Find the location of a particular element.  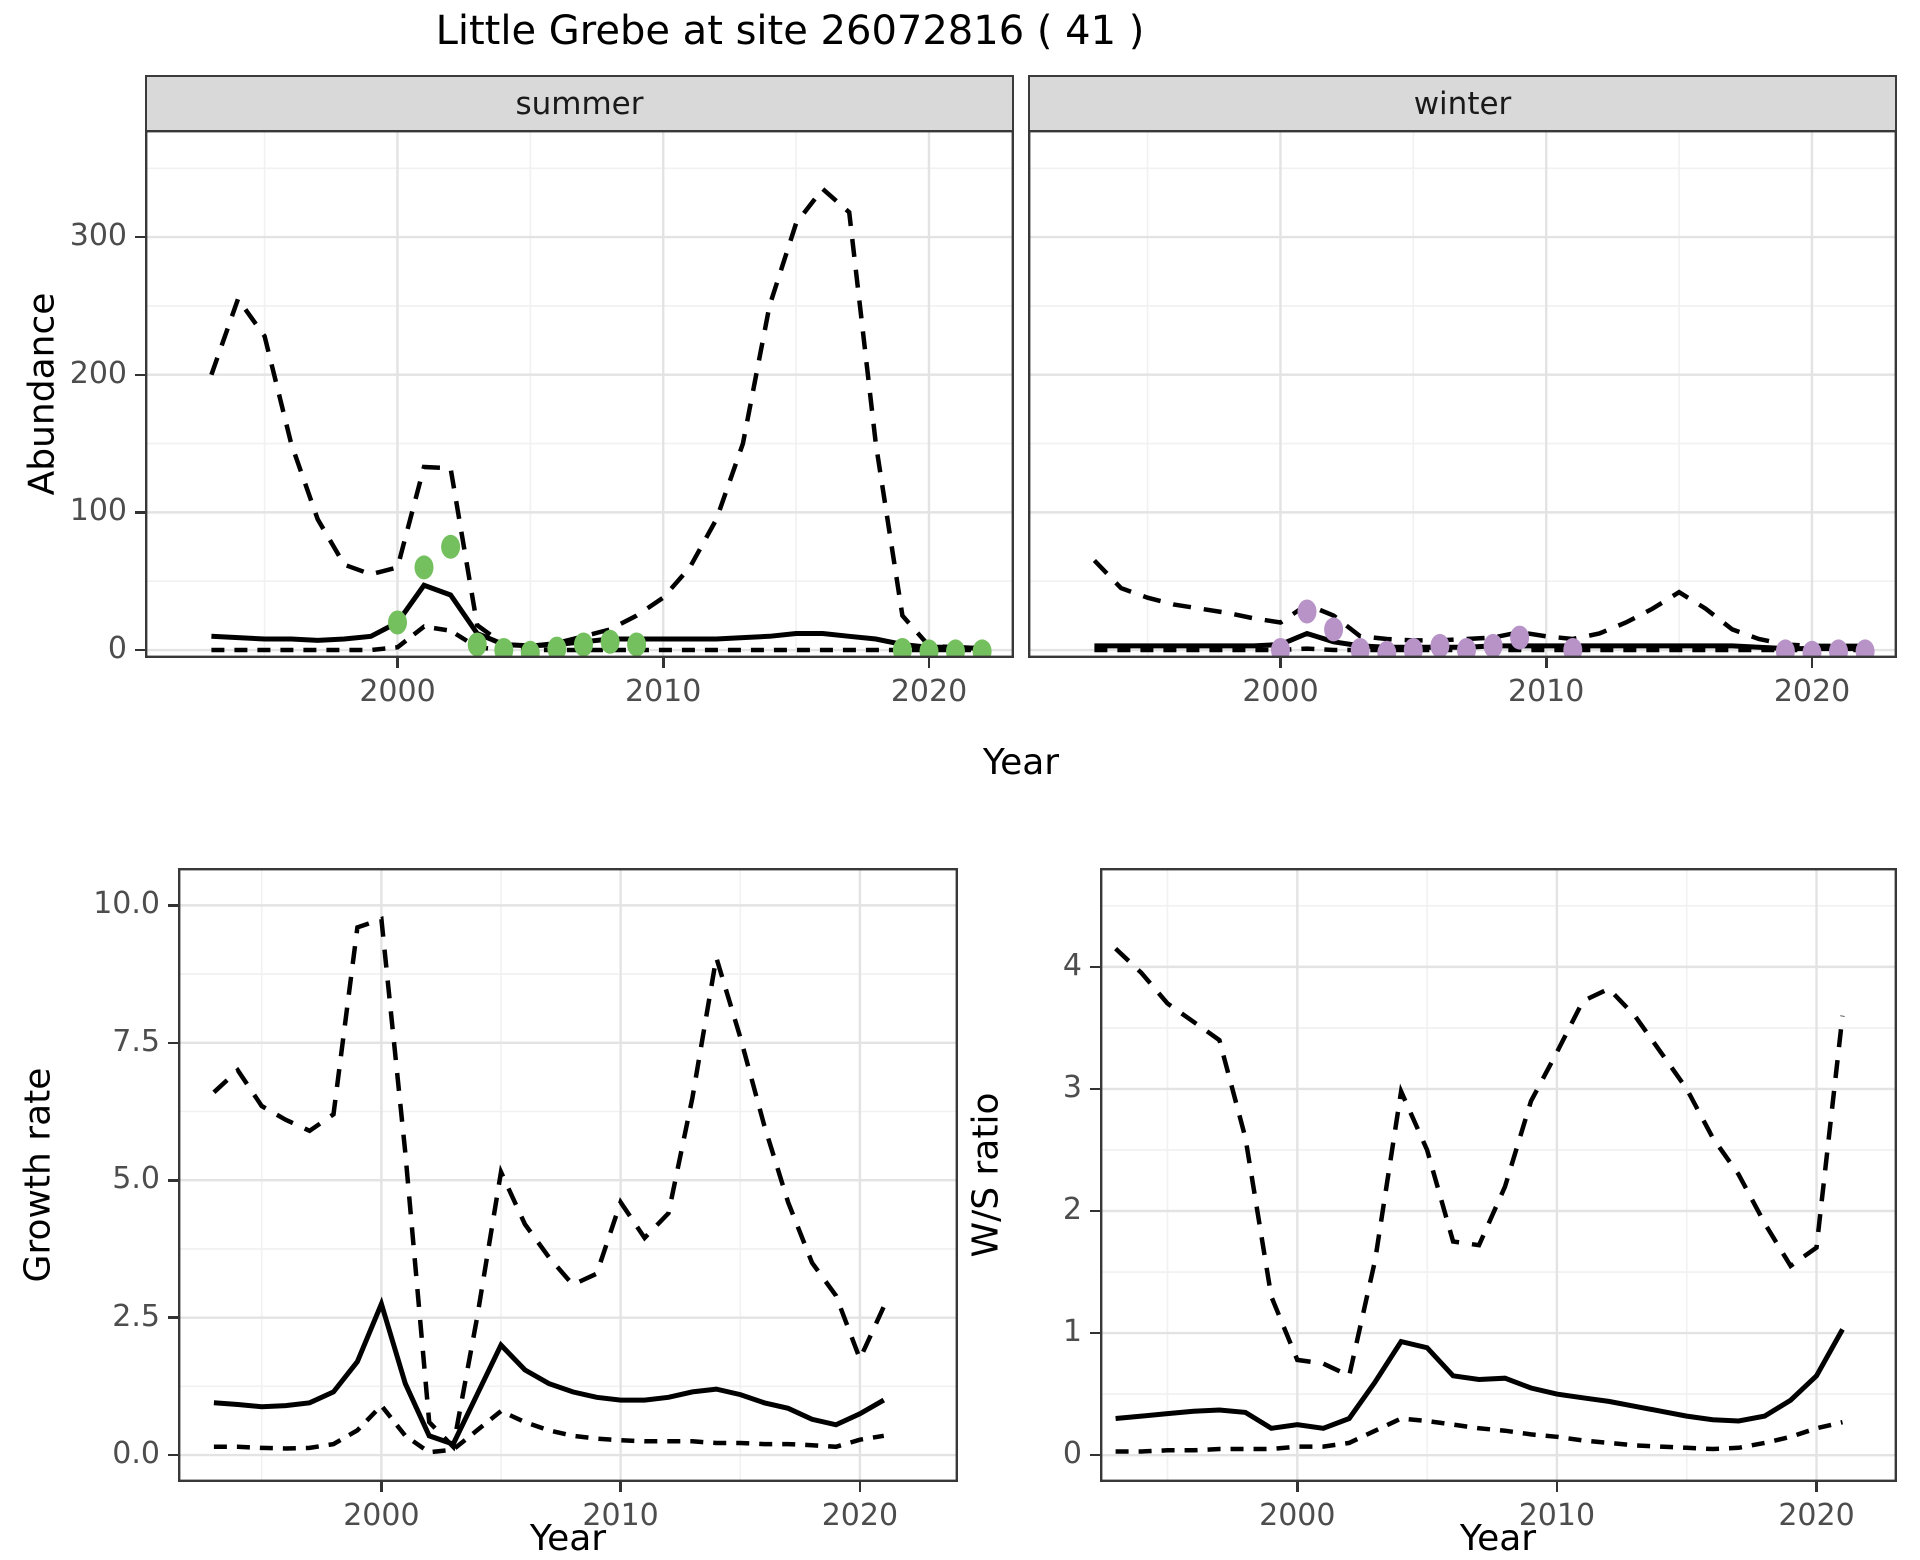

y-tick-label: 3 is located at coordinates (1072, 1087).